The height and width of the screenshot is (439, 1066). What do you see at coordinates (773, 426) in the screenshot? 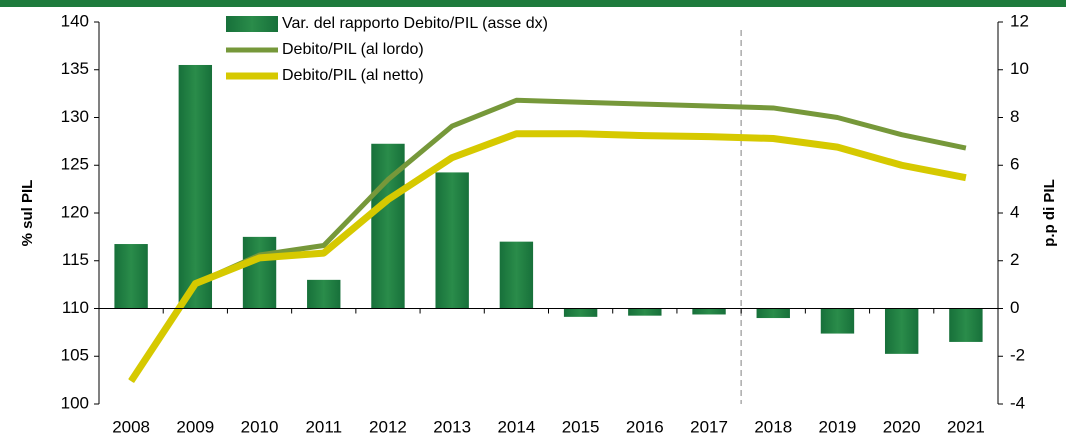
I see `x-tick-label: 2018` at bounding box center [773, 426].